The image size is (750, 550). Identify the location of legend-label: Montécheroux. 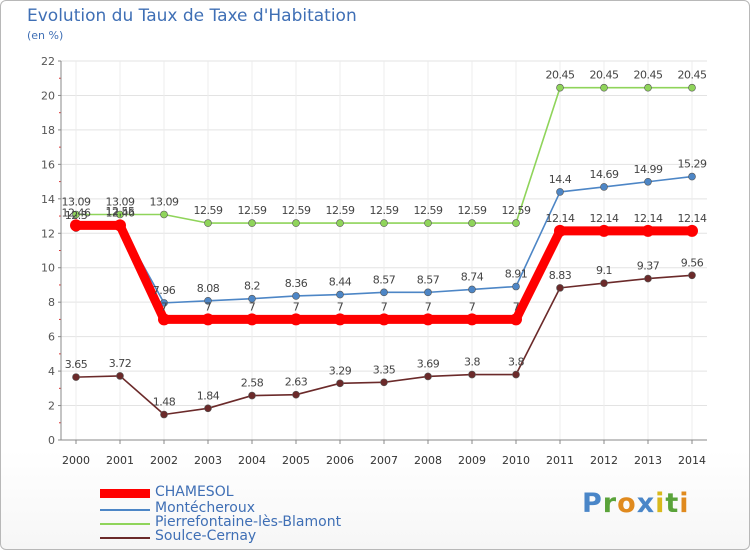
(205, 508).